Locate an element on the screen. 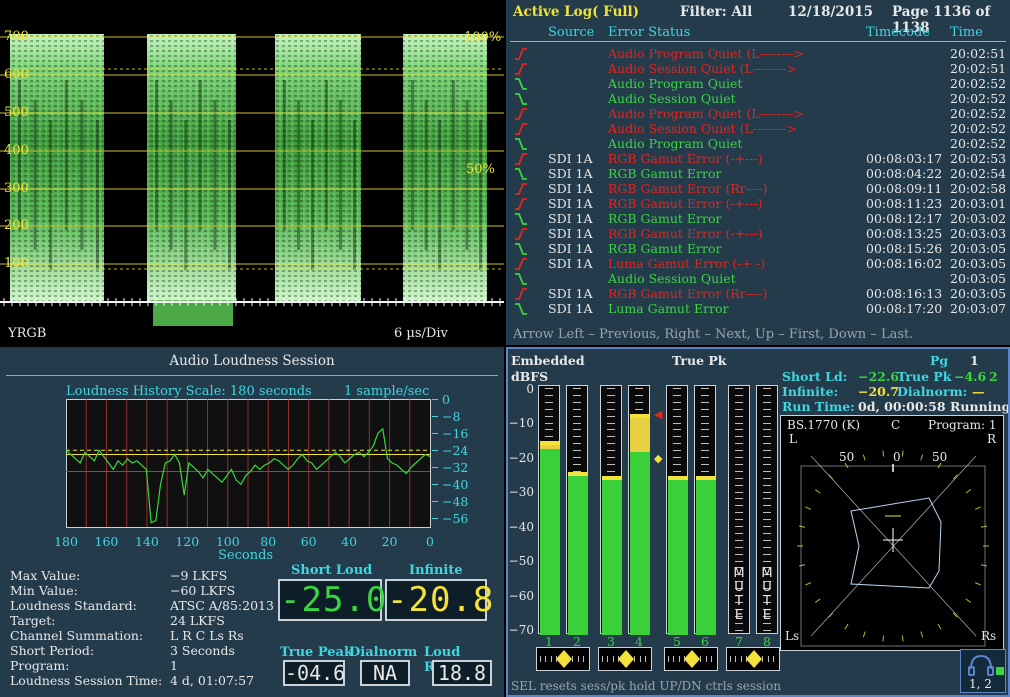 The width and height of the screenshot is (1010, 697). log-row: SDI 1A RGB Gamut Error 00:08:04:22 20:02:54 is located at coordinates (758, 173).